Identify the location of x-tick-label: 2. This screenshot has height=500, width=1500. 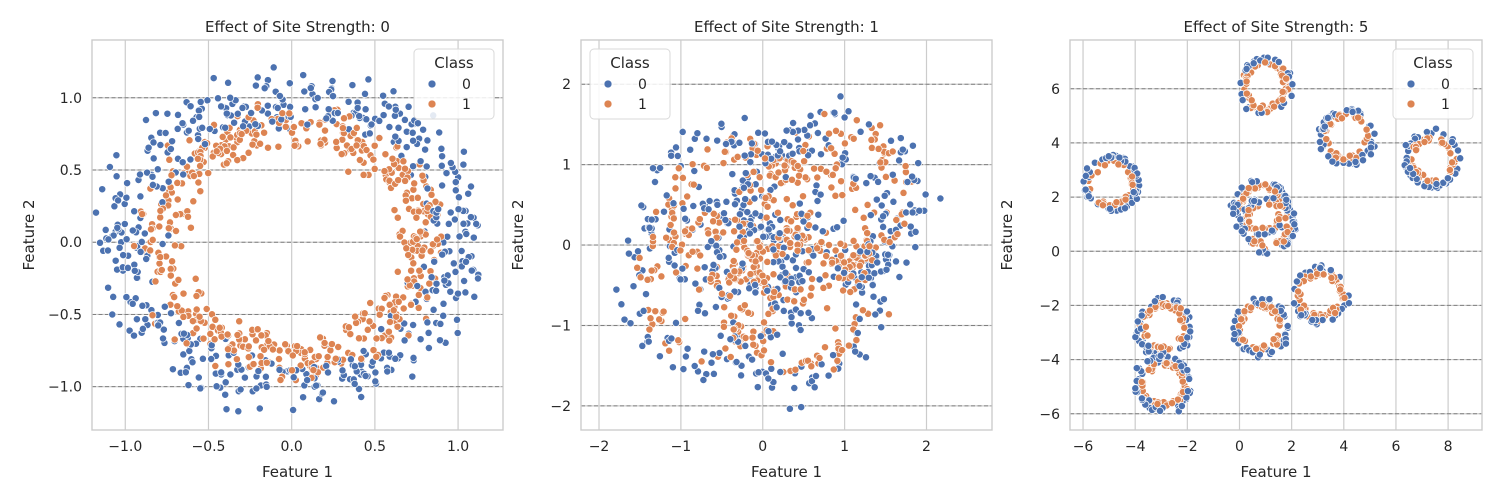
(926, 447).